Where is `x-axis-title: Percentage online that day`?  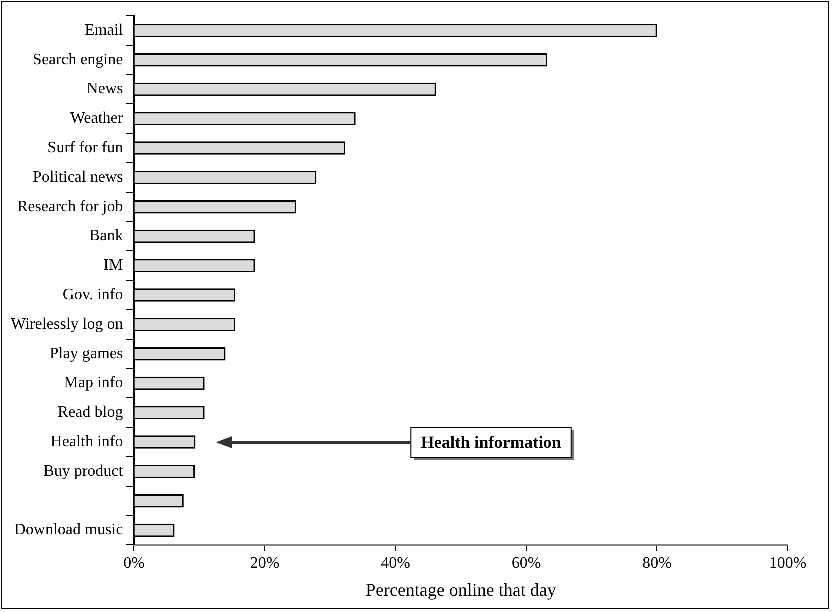
x-axis-title: Percentage online that day is located at coordinates (461, 590).